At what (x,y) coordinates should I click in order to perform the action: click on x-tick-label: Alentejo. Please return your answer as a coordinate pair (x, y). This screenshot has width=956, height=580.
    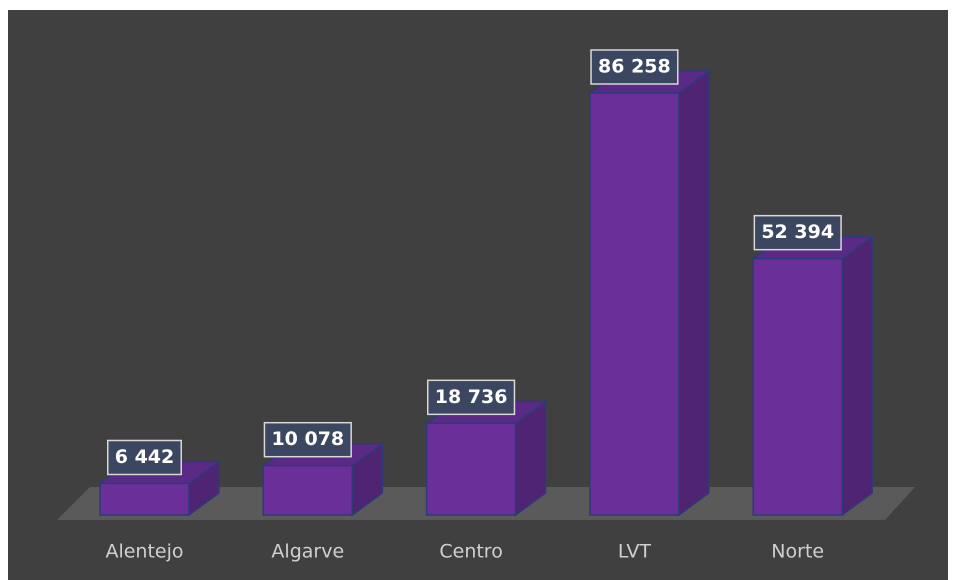
    Looking at the image, I should click on (144, 552).